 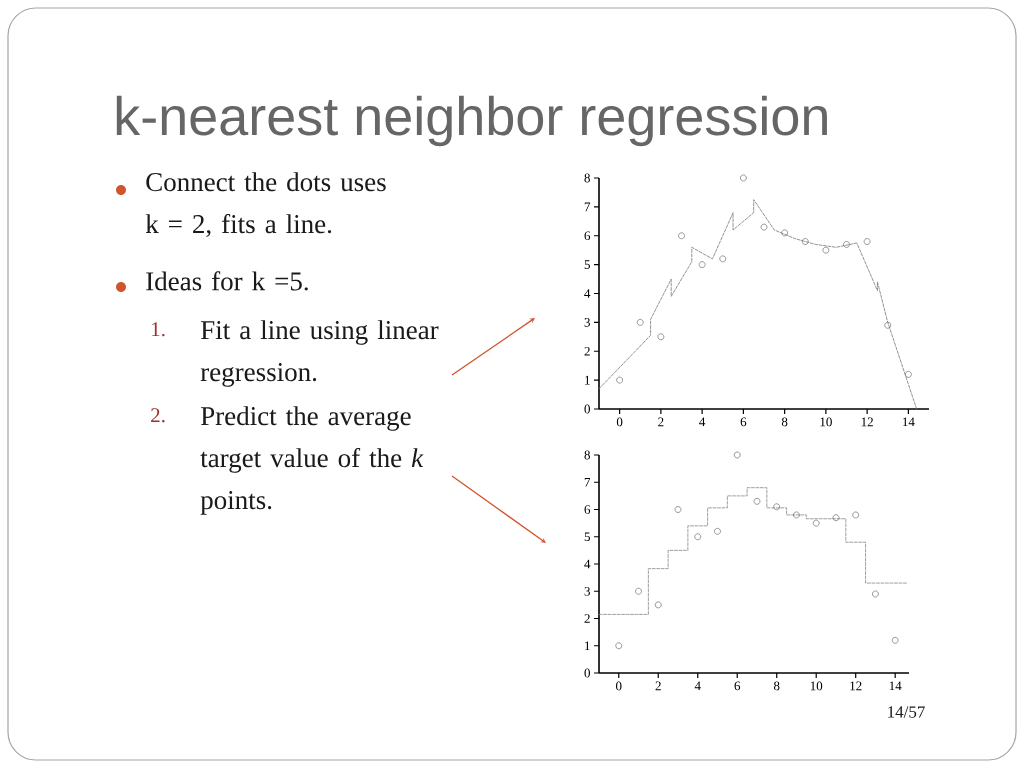 I want to click on text: 14/57, so click(x=906, y=712).